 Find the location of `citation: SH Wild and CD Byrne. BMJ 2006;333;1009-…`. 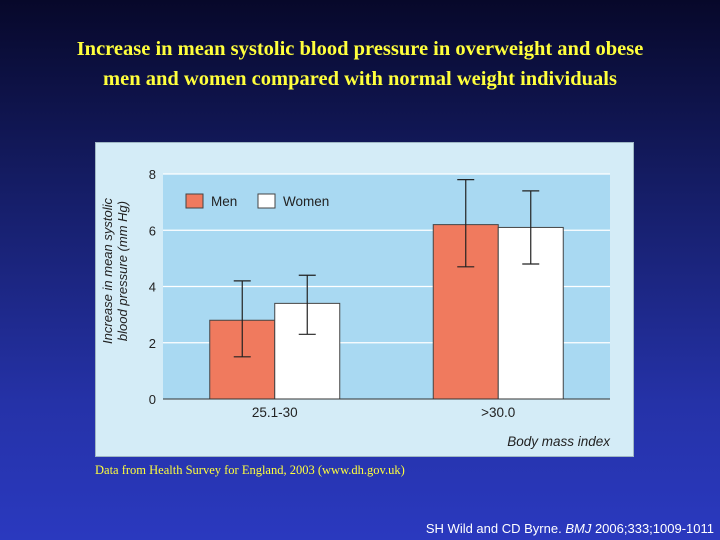

citation: SH Wild and CD Byrne. BMJ 2006;333;1009-… is located at coordinates (570, 528).